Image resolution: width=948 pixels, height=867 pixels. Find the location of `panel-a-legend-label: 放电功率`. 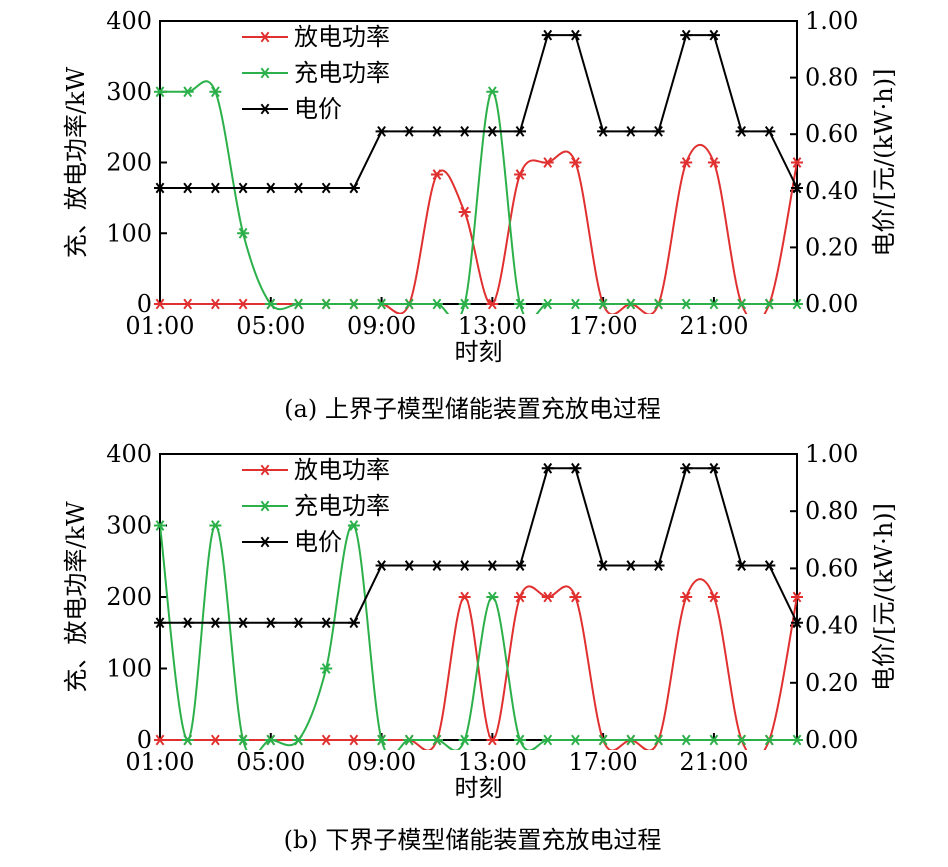

panel-a-legend-label: 放电功率 is located at coordinates (342, 37).